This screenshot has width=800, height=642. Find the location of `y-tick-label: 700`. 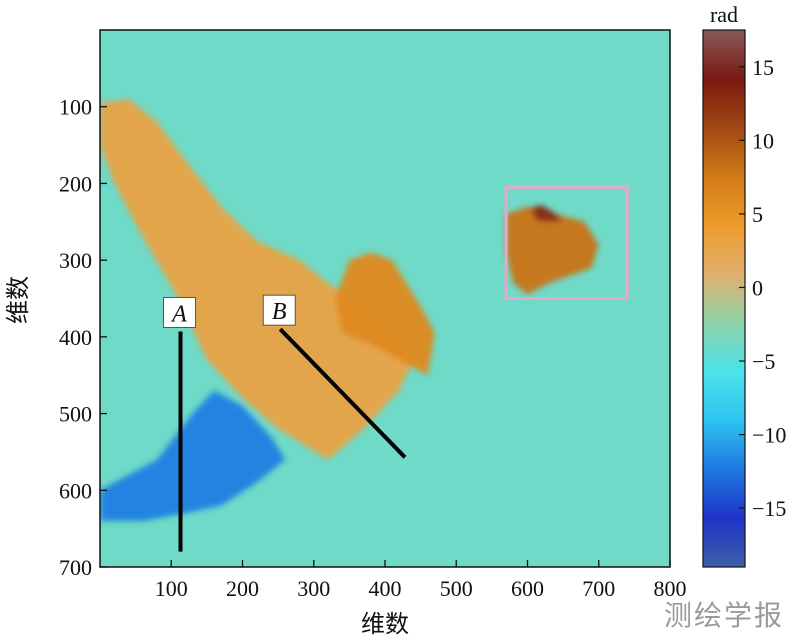

y-tick-label: 700 is located at coordinates (75, 567).